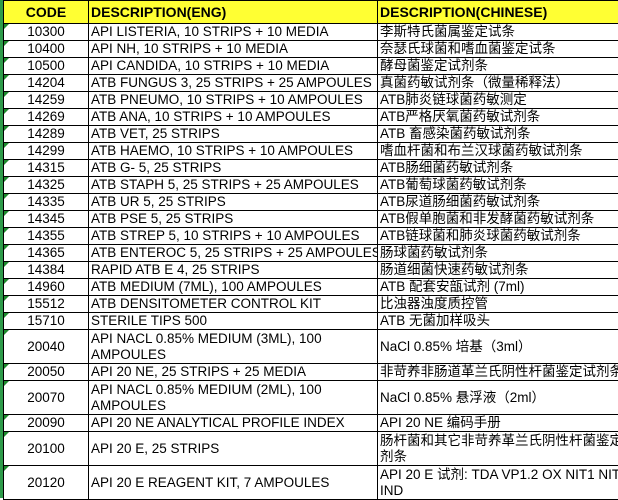  Describe the element at coordinates (498, 372) in the screenshot. I see `cell-chinese: 非苛养非肠道革兰氏阴性杆菌鉴定试剂条` at that location.